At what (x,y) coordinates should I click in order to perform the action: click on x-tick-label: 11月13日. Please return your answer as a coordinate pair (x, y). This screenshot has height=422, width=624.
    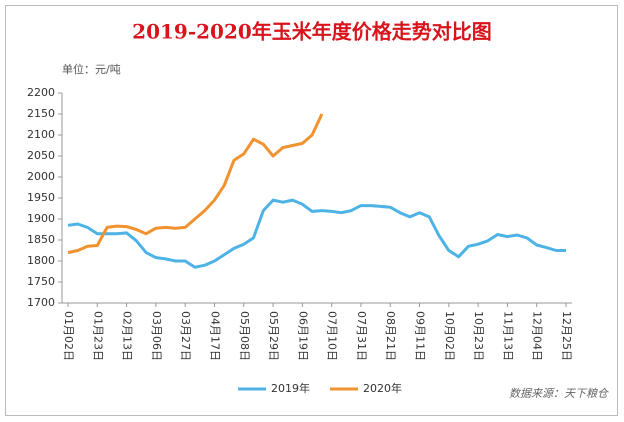
    Looking at the image, I should click on (507, 336).